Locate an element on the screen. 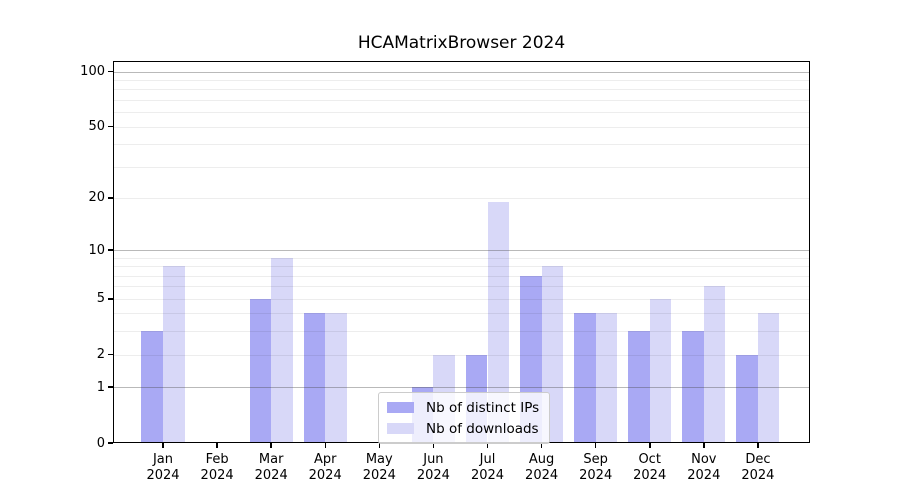  x-tick-aug-2024 is located at coordinates (541, 445).